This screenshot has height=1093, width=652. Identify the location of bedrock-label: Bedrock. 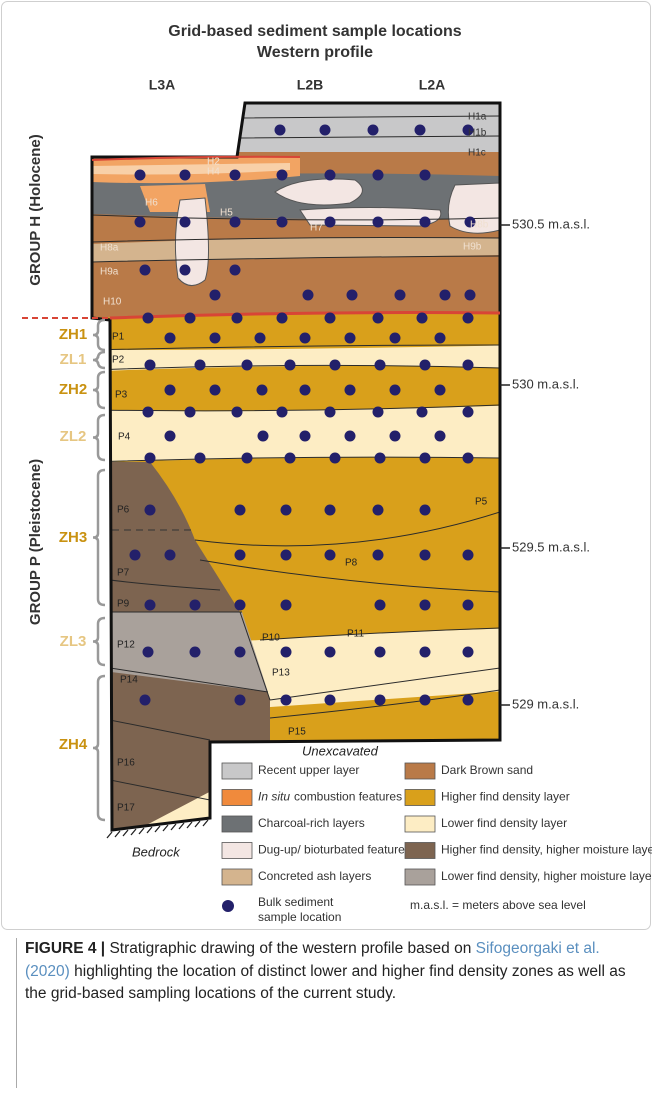
(156, 851).